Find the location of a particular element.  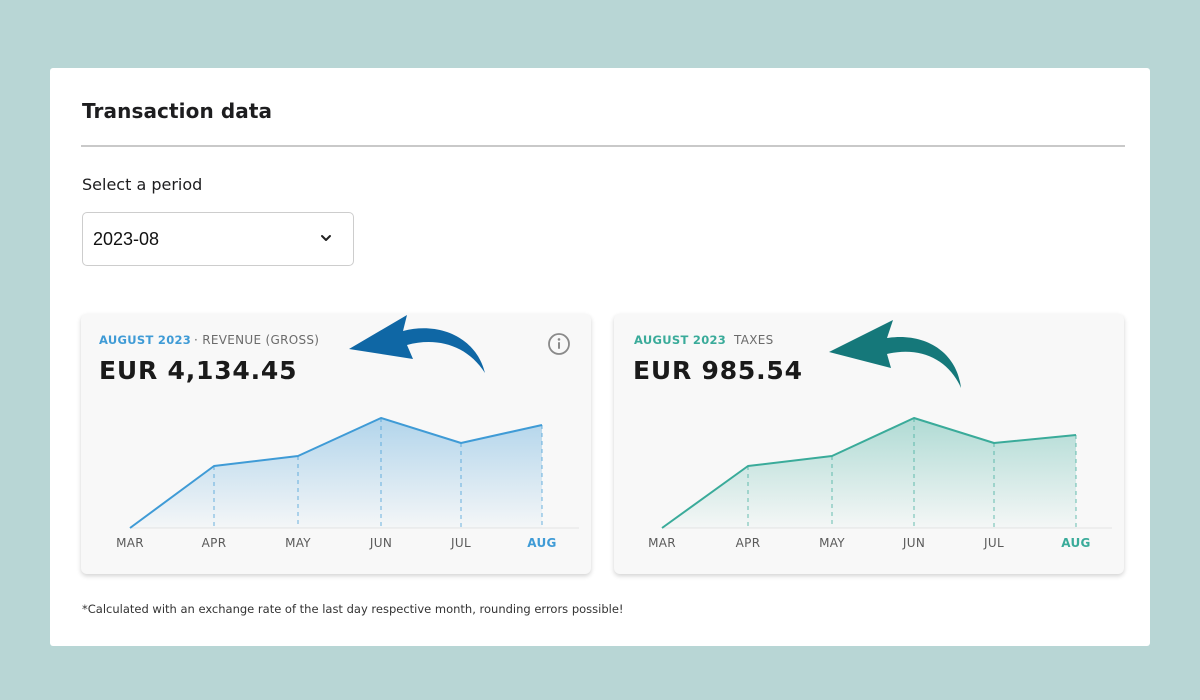

revenue-period-label: AUGUST 2023 is located at coordinates (145, 340).